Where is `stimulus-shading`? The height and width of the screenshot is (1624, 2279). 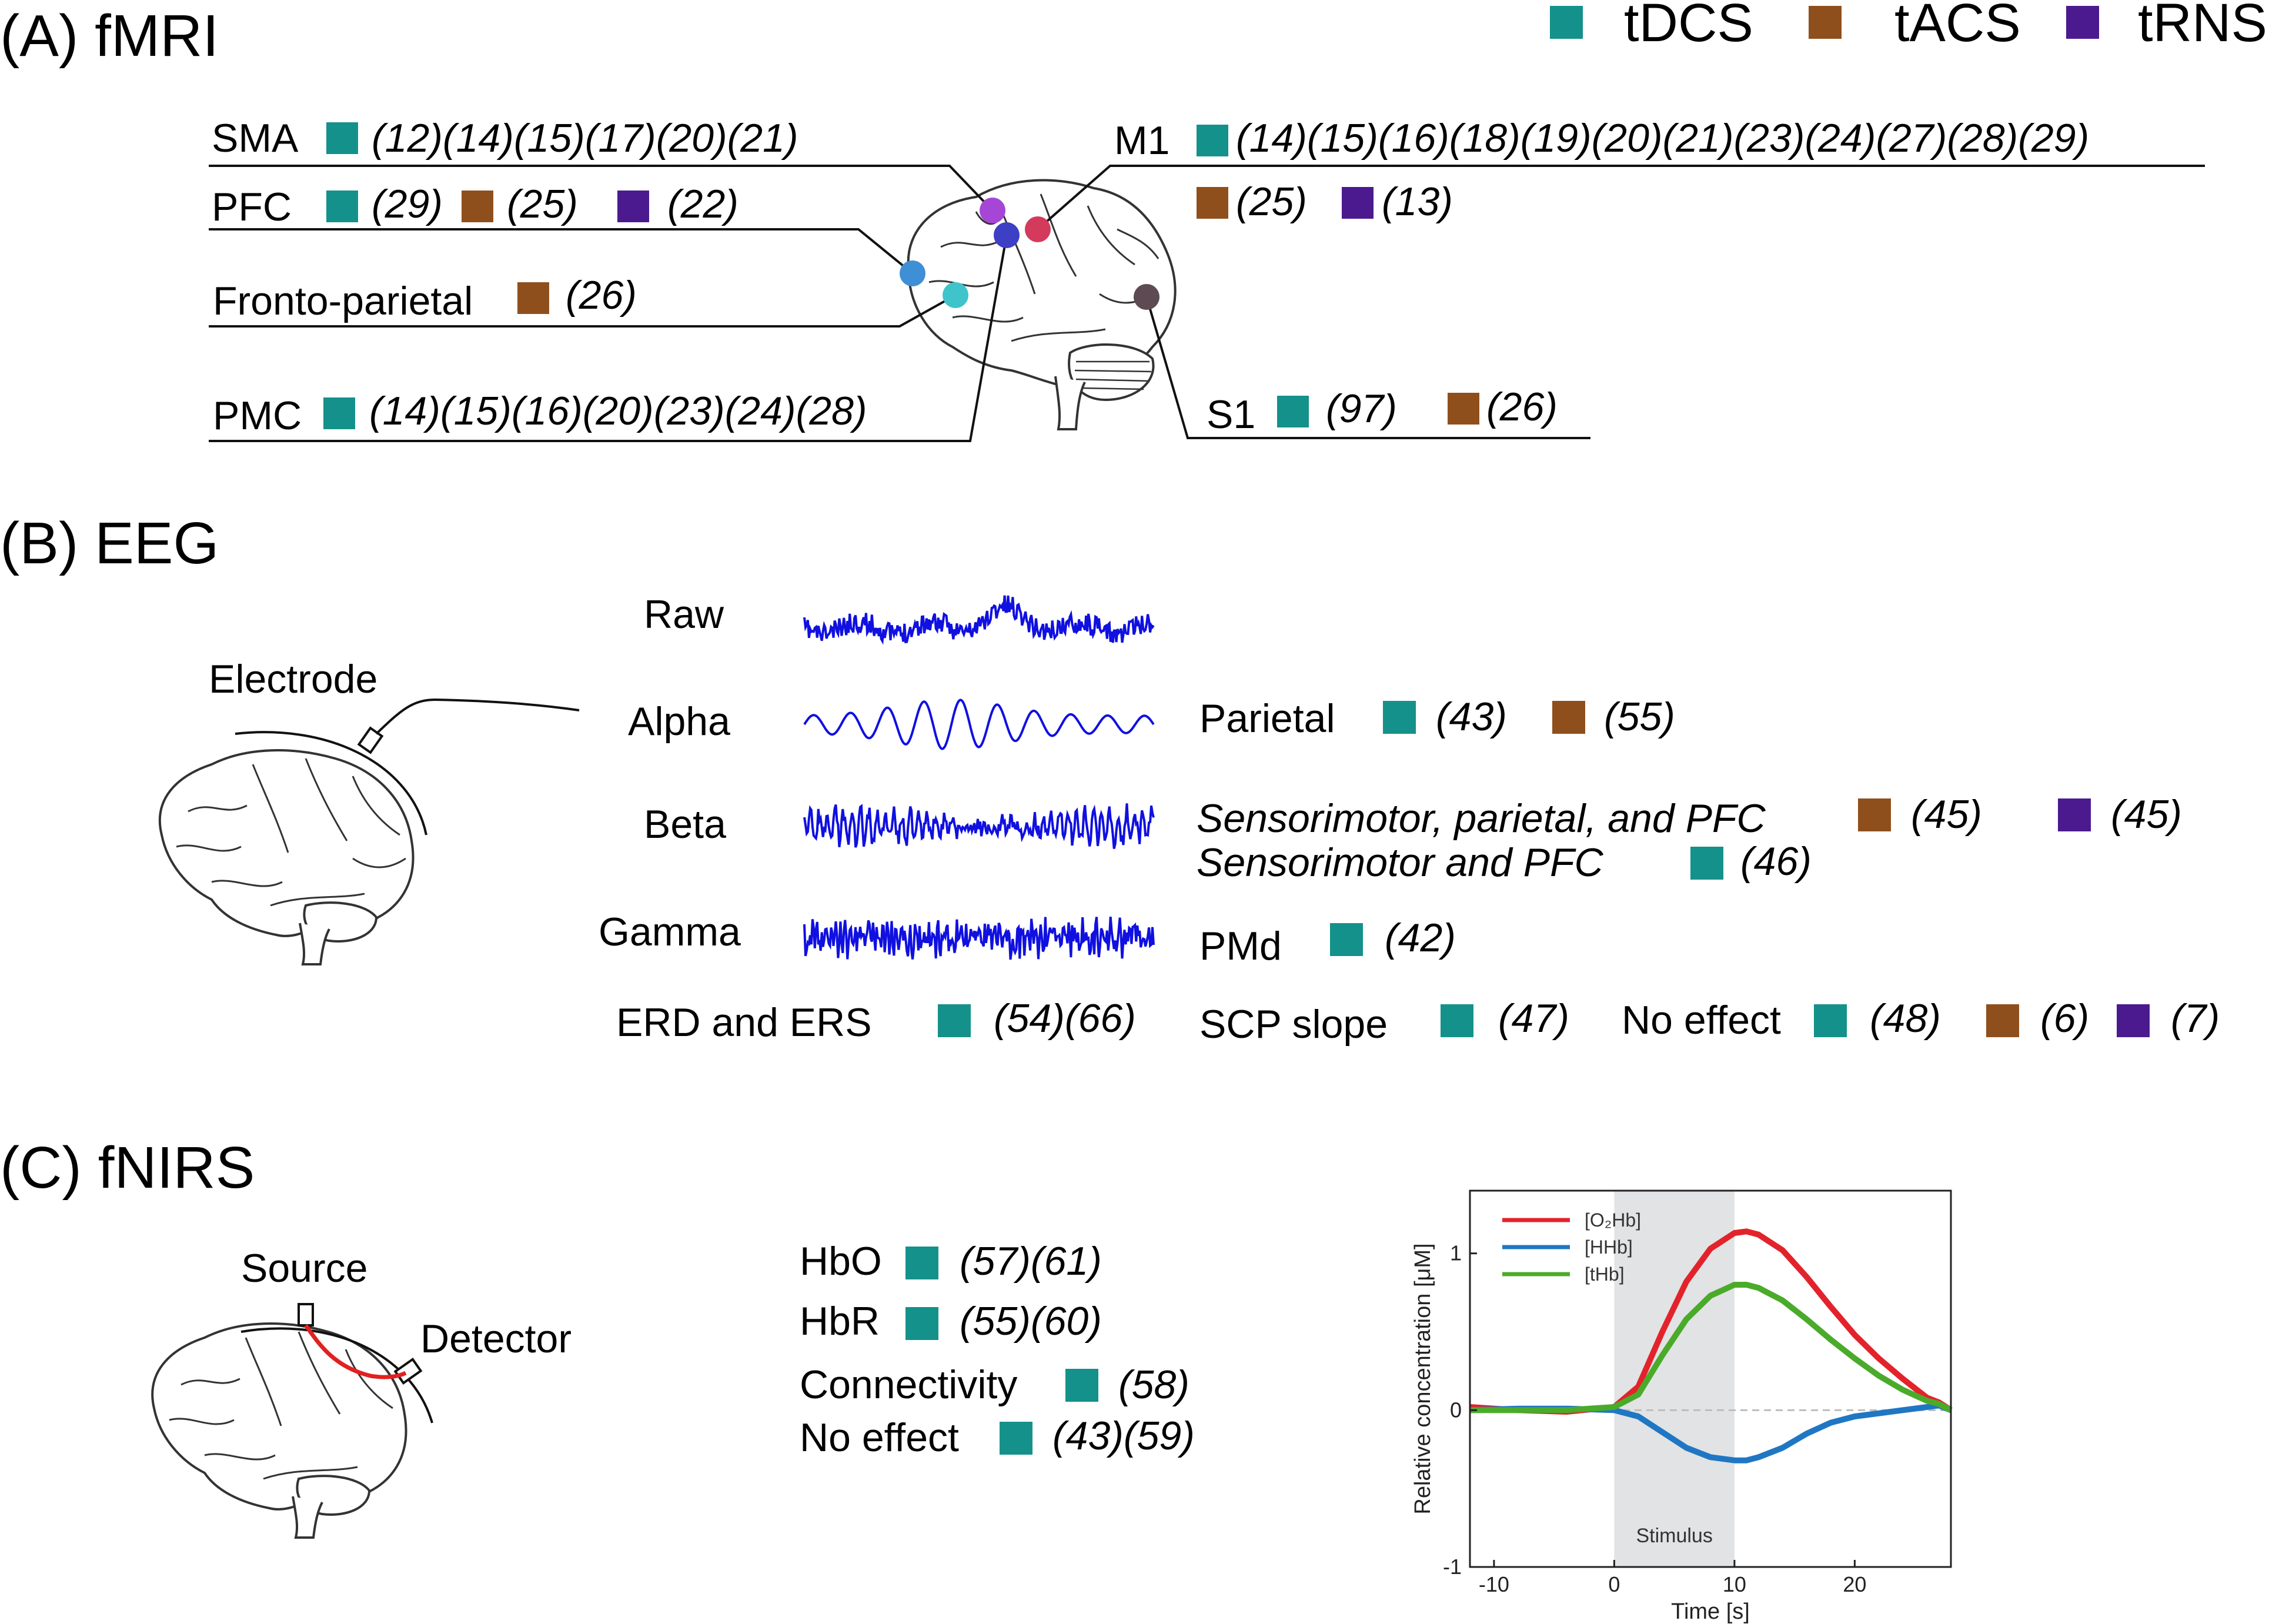
stimulus-shading is located at coordinates (1674, 1379).